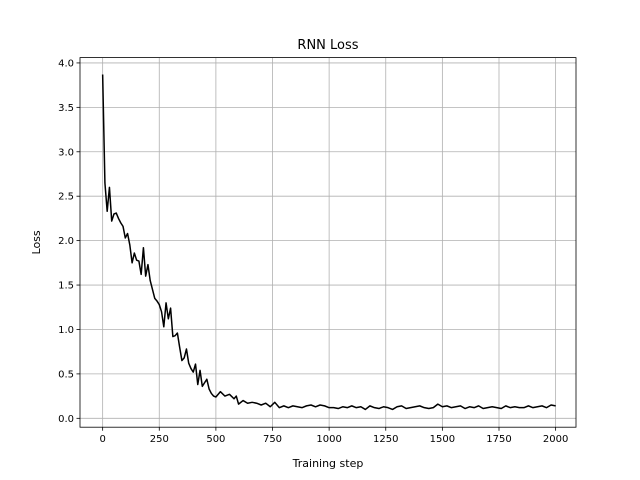  Describe the element at coordinates (272, 439) in the screenshot. I see `x-tick-label: 750` at that location.